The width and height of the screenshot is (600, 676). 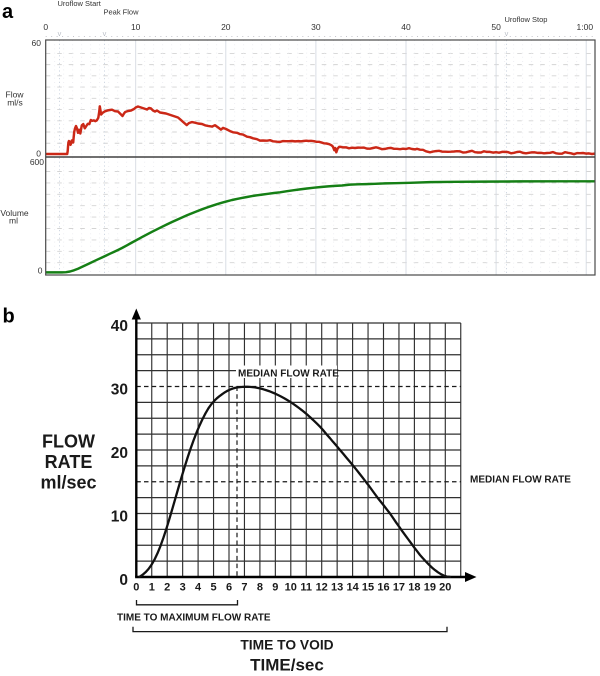 I want to click on svg-text: 17, so click(x=399, y=588).